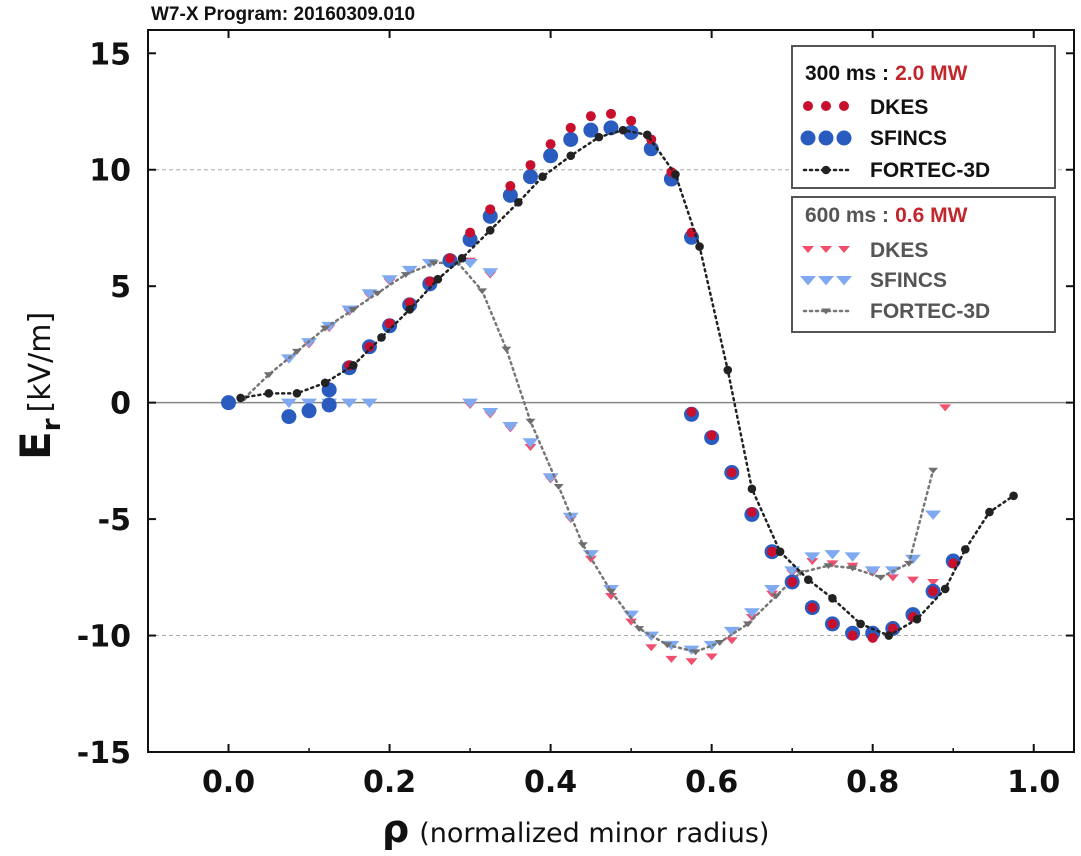 This screenshot has width=1081, height=856. Describe the element at coordinates (35, 445) in the screenshot. I see `y-axis-symbol: E` at that location.